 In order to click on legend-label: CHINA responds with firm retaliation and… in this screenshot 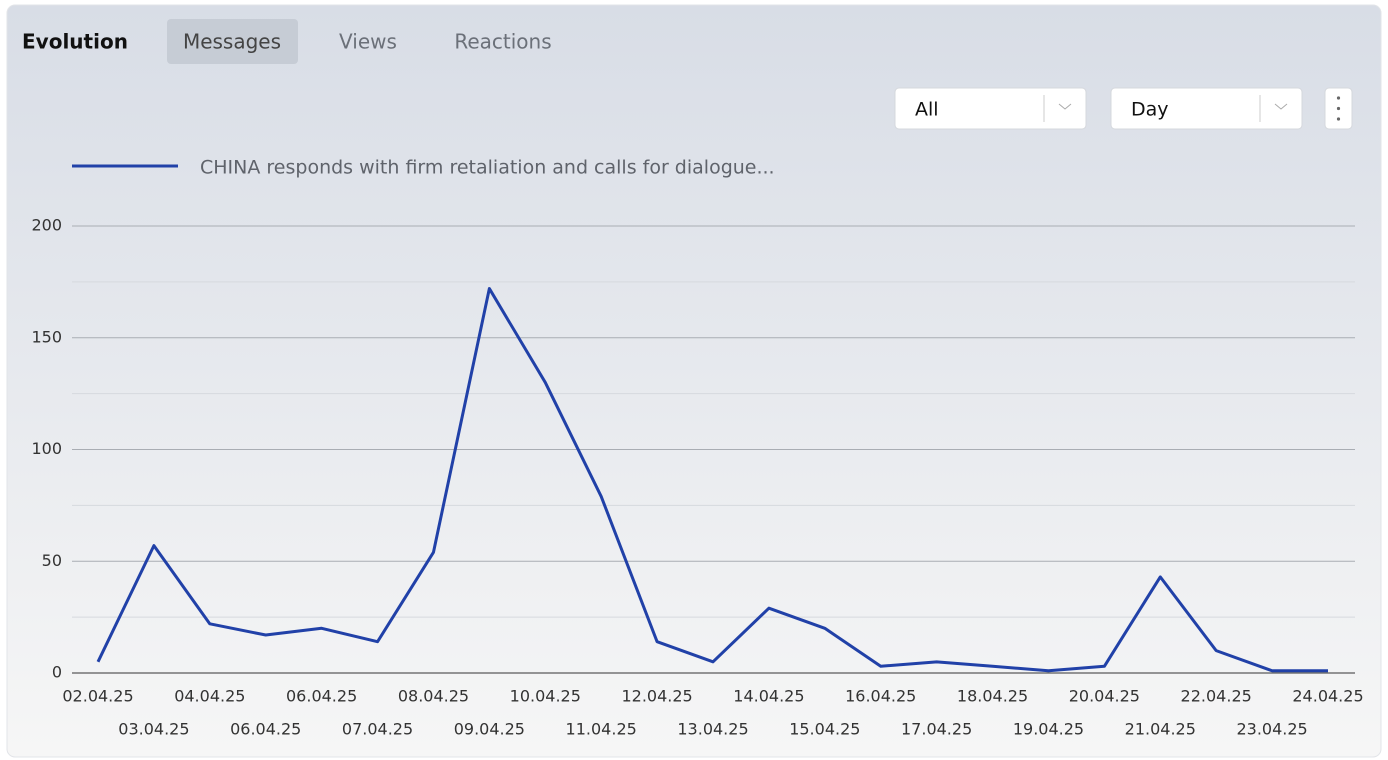, I will do `click(487, 168)`.